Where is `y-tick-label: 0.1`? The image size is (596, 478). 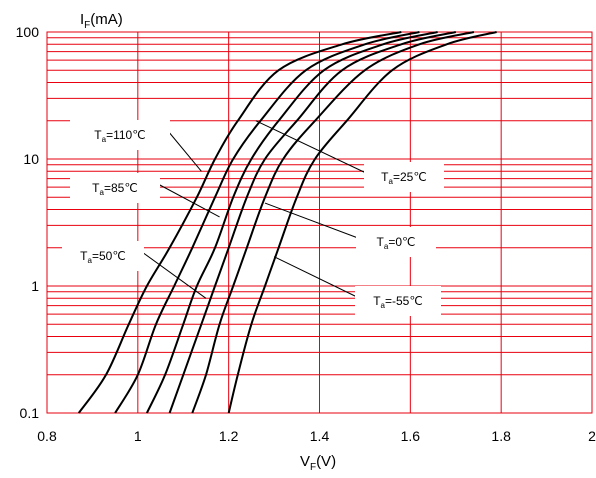 y-tick-label: 0.1 is located at coordinates (30, 413).